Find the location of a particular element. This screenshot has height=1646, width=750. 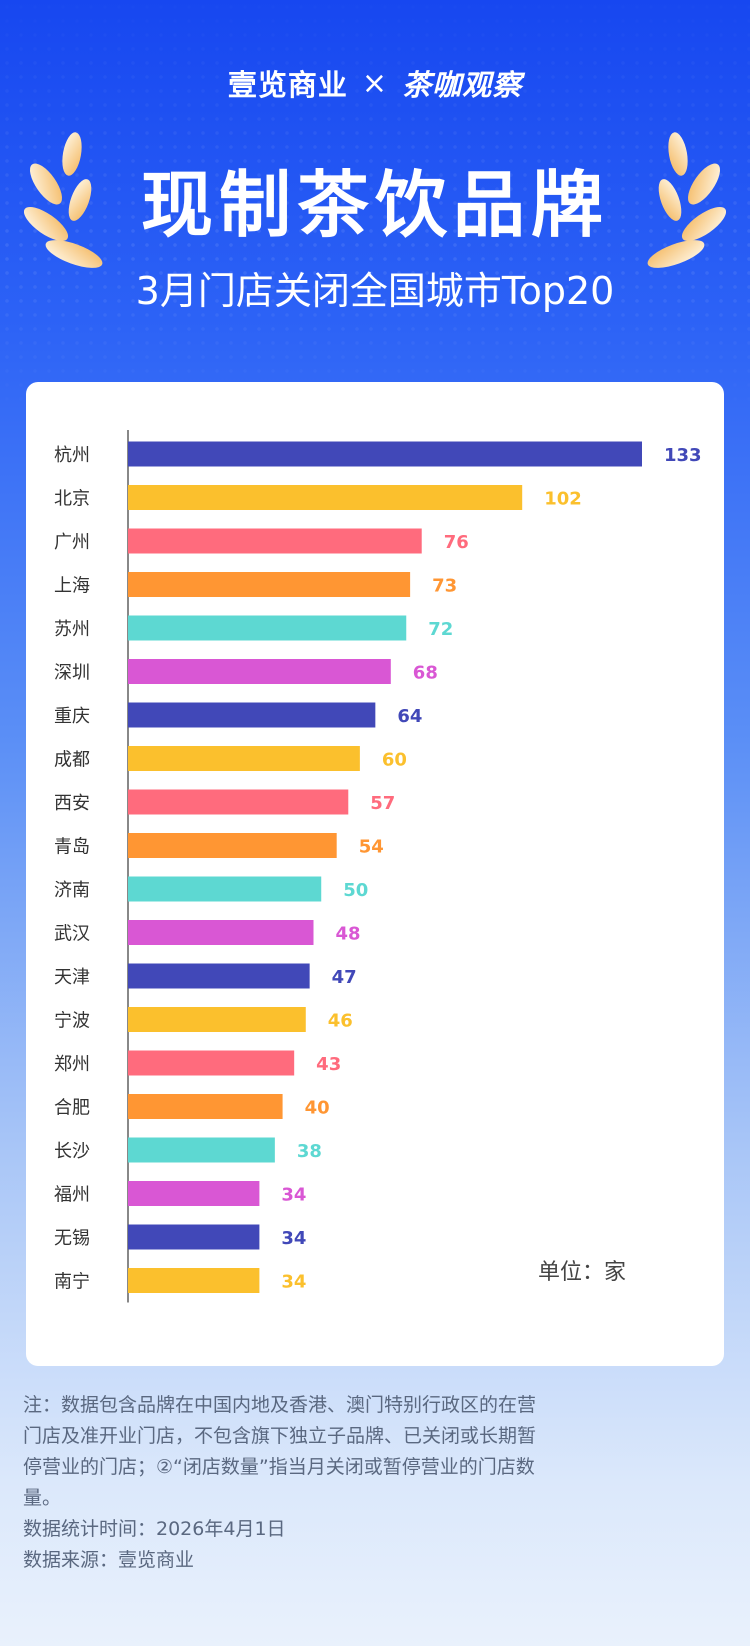

category-label: 杭州 is located at coordinates (72, 455).